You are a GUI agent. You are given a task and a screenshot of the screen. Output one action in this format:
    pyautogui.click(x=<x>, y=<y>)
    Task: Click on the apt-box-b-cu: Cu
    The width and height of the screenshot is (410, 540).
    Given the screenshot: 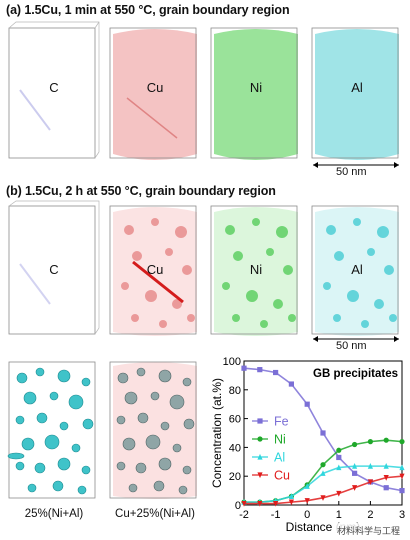 What is the action you would take?
    pyautogui.click(x=155, y=269)
    